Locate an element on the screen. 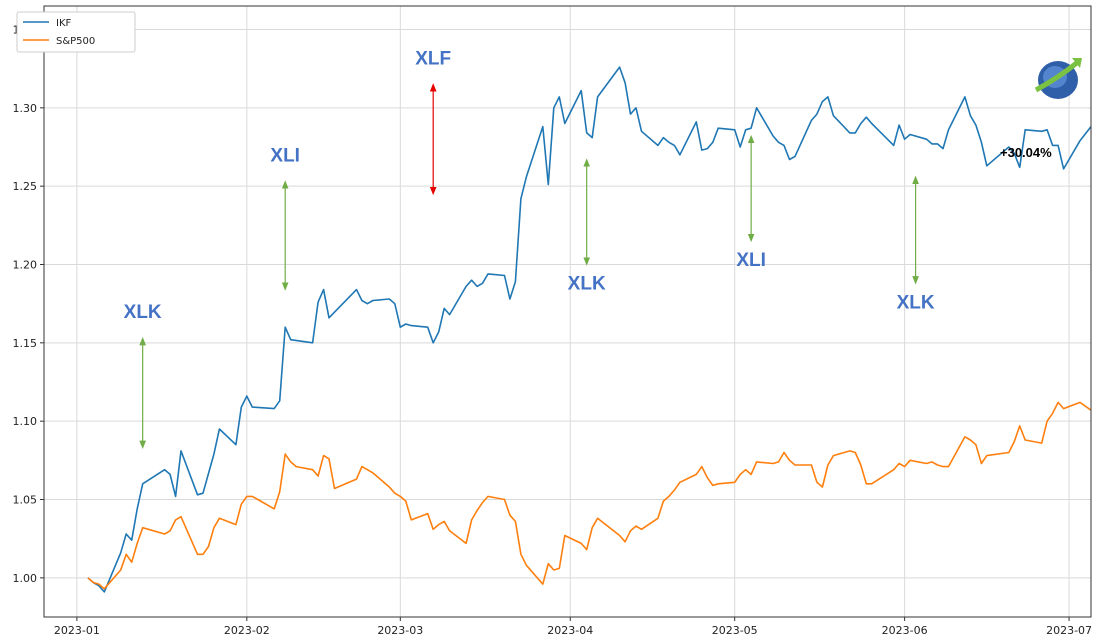 This screenshot has height=641, width=1097. company-logo is located at coordinates (1058, 78).